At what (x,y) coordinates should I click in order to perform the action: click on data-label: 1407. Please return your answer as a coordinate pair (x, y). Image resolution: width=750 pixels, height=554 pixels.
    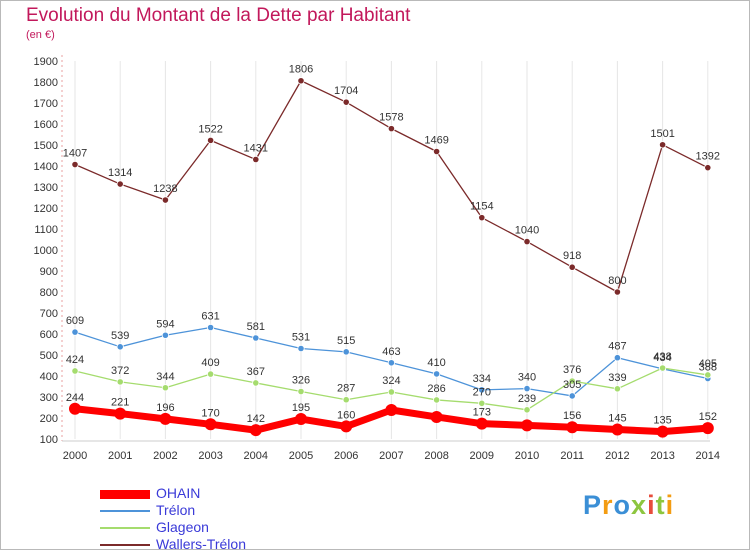
    Looking at the image, I should click on (75, 154).